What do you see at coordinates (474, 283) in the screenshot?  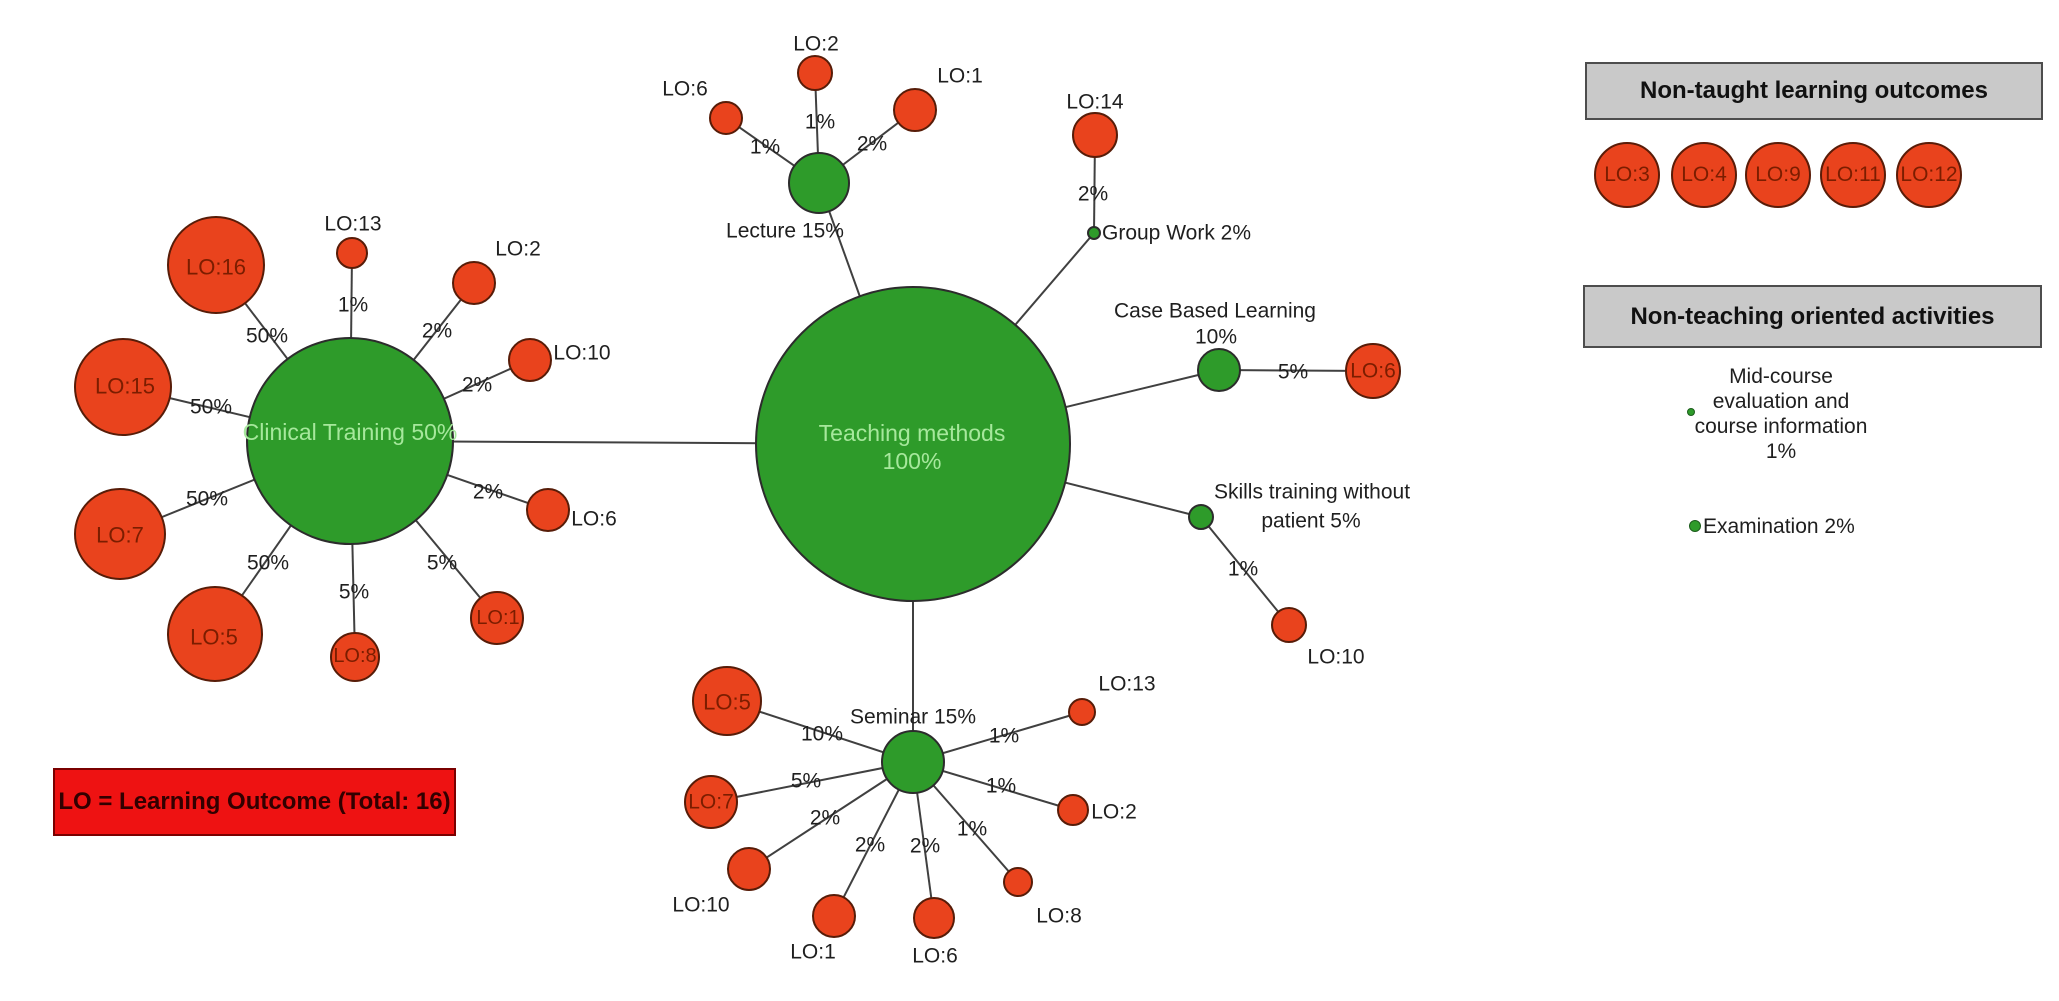 I see `node-c2` at bounding box center [474, 283].